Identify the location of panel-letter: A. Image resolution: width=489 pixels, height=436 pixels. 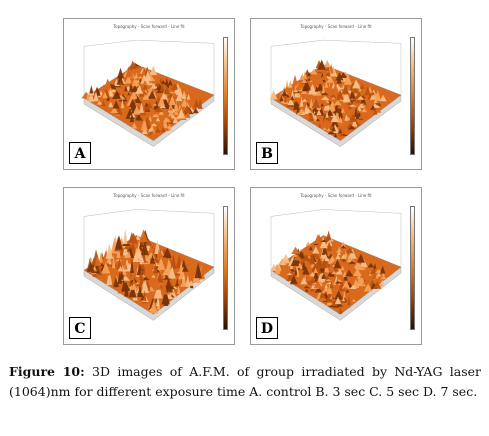
(80, 153).